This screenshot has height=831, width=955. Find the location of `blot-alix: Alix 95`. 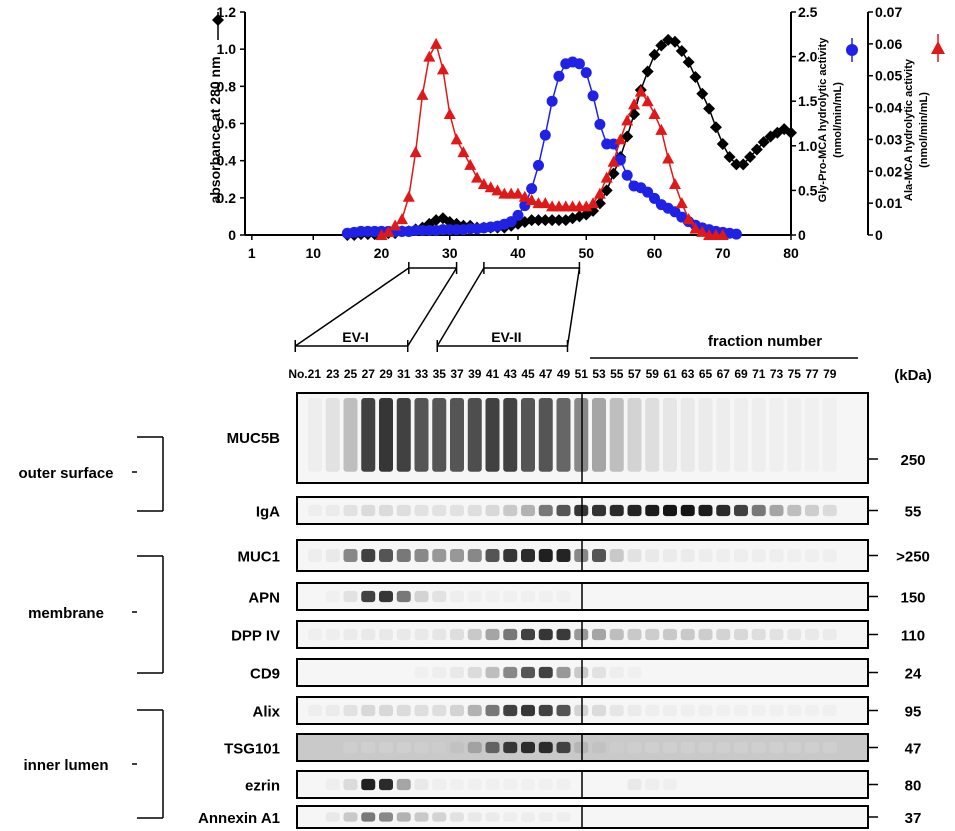

blot-alix: Alix 95 is located at coordinates (586, 710).